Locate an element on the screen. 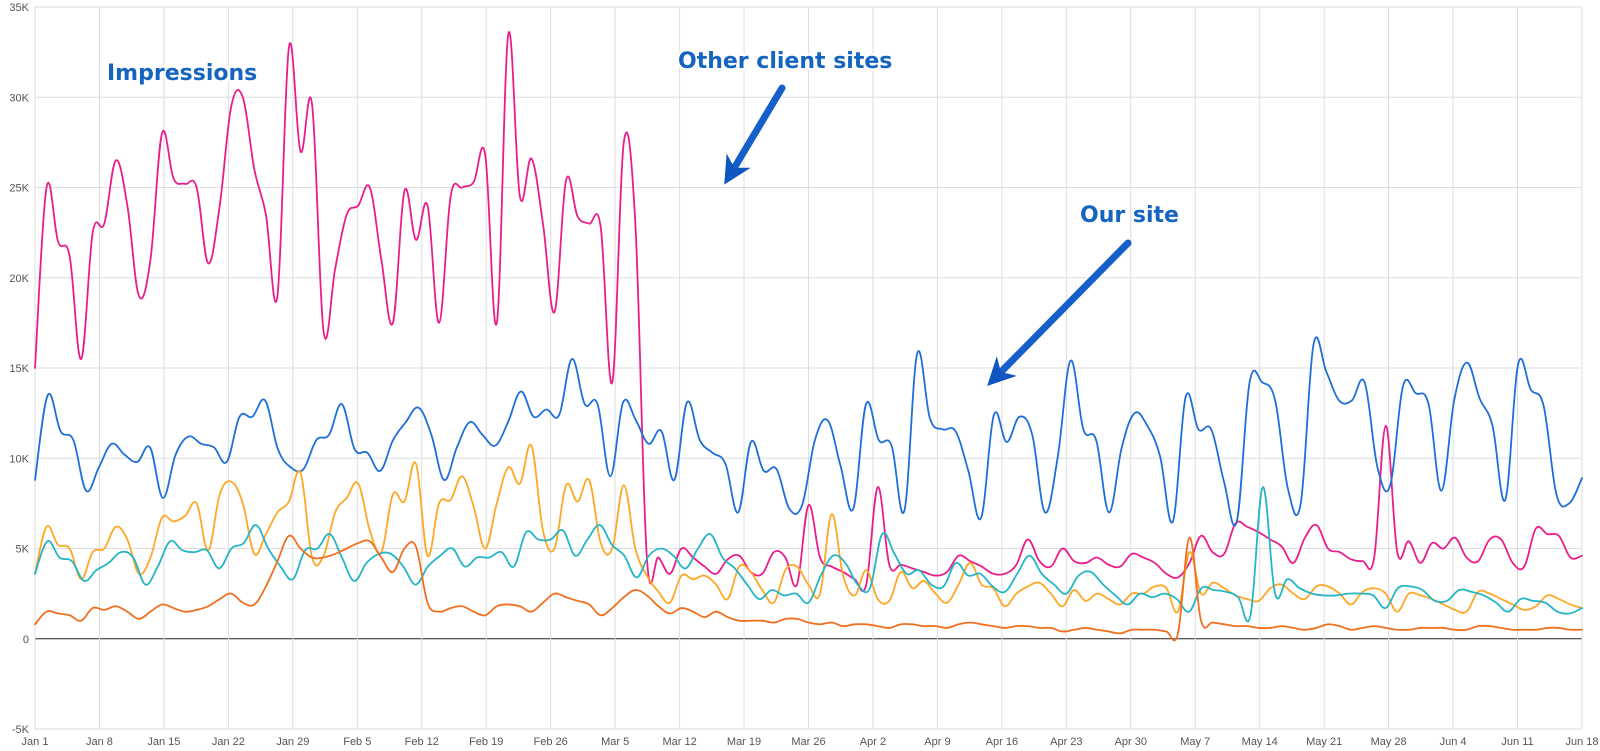  our-site-annotation: Our site is located at coordinates (1129, 215).